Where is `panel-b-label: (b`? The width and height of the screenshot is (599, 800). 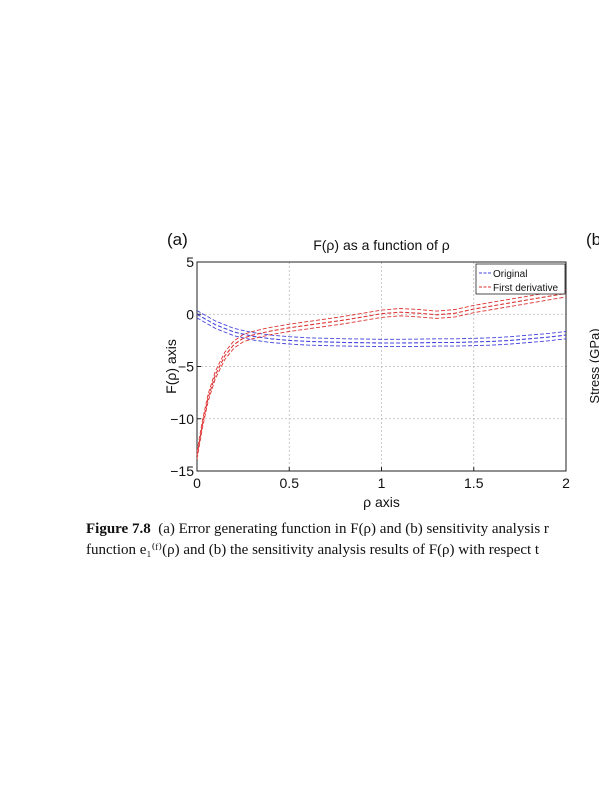 panel-b-label: (b is located at coordinates (592, 239).